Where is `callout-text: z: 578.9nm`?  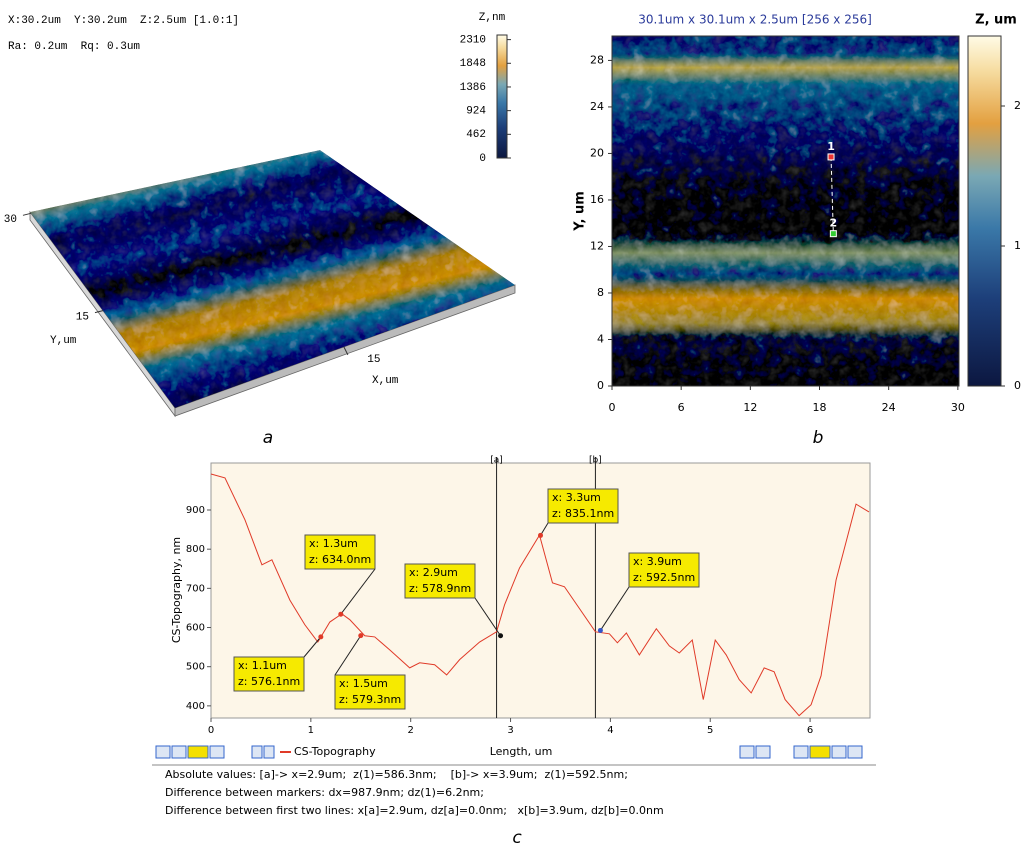
callout-text: z: 578.9nm is located at coordinates (440, 588).